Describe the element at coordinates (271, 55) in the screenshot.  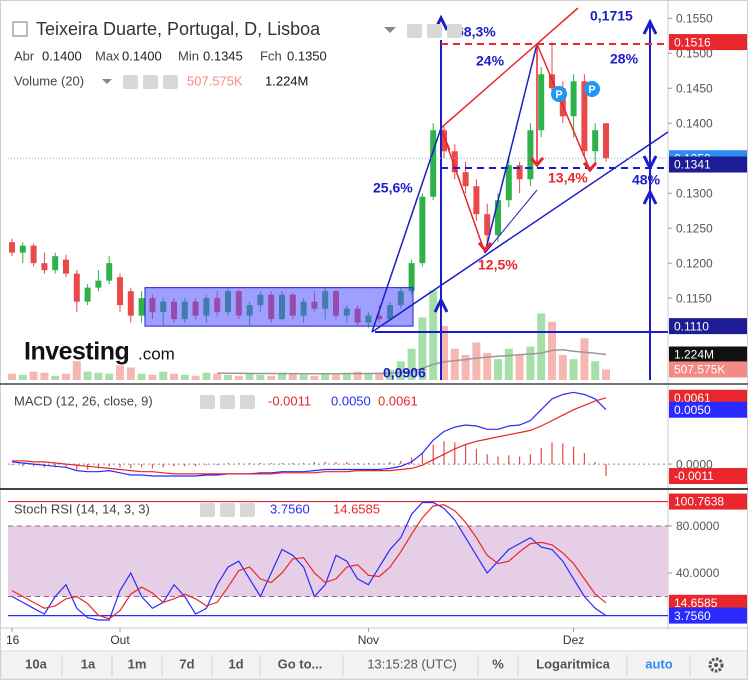
I see `ohlc-label: Fch` at that location.